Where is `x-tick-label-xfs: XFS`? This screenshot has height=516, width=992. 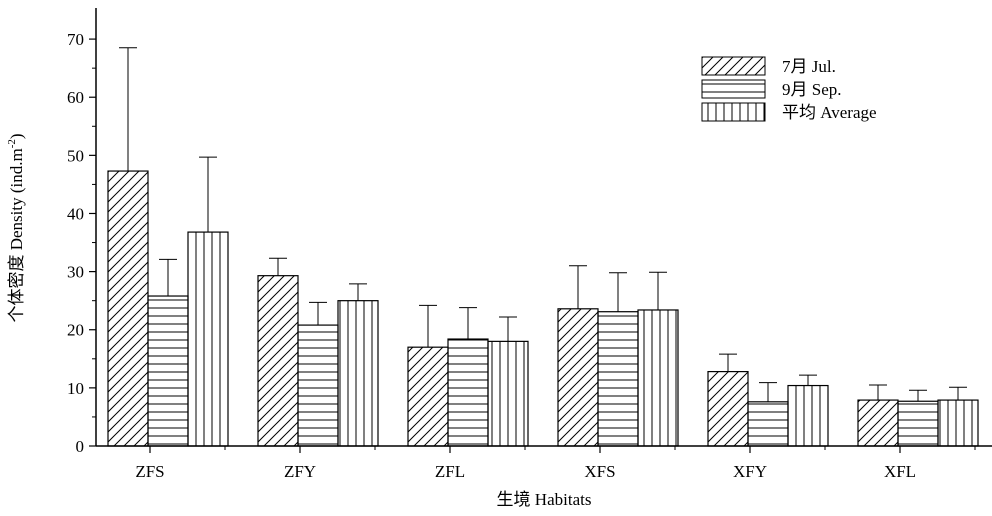
x-tick-label-xfs: XFS is located at coordinates (599, 471).